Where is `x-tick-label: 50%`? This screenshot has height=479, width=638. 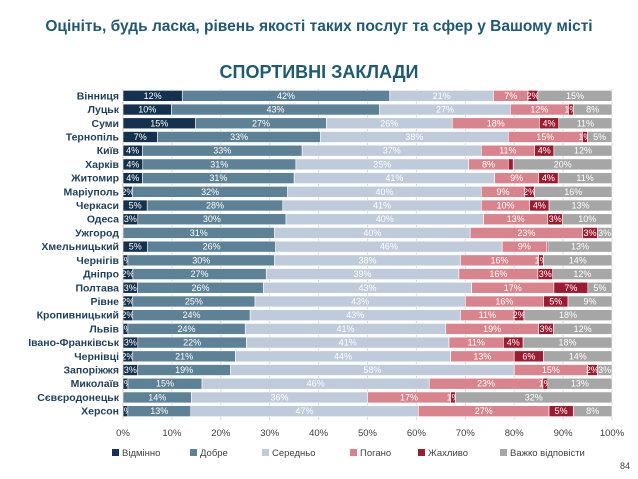
x-tick-label: 50% is located at coordinates (368, 433).